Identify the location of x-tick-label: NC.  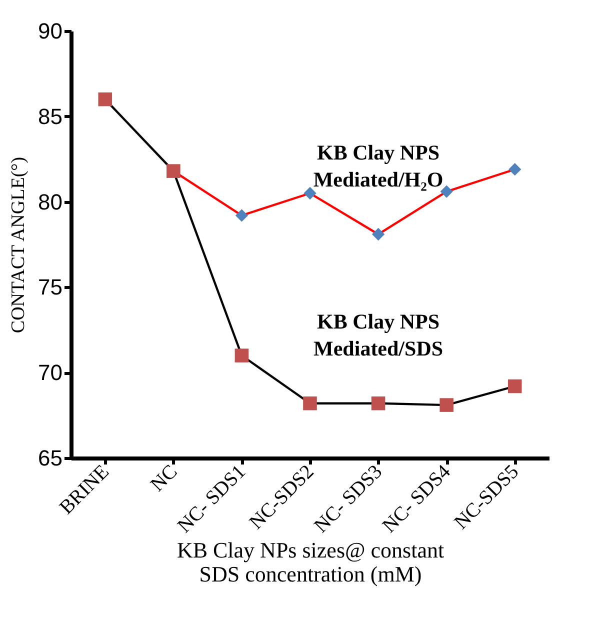
(164, 478).